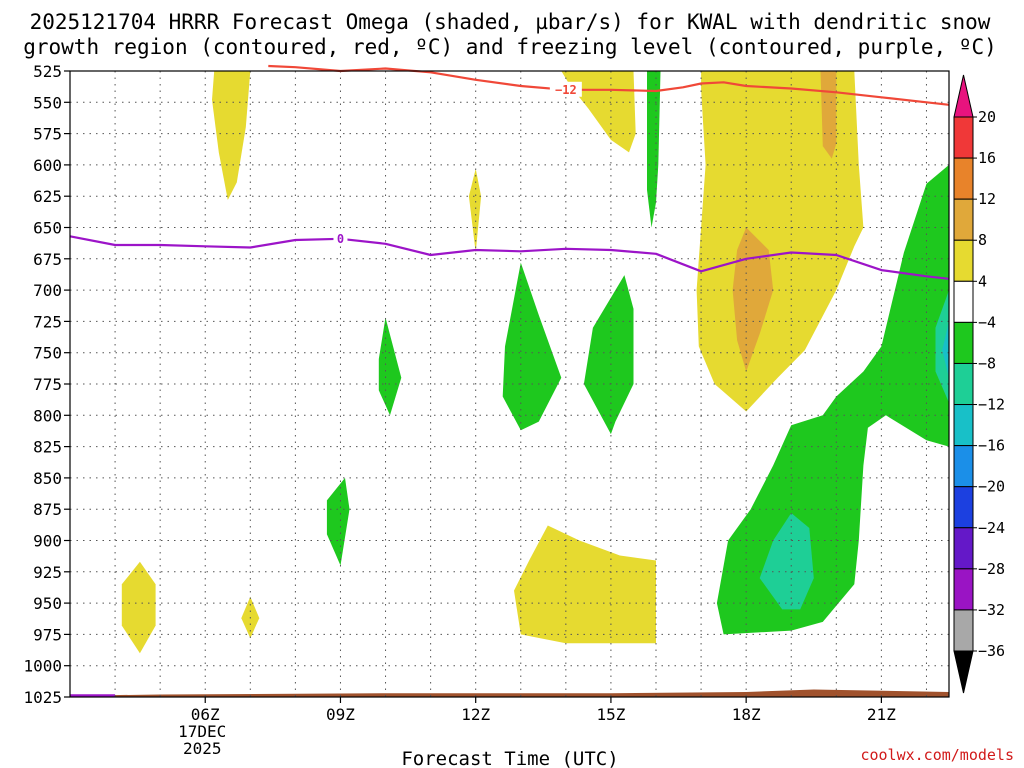 Image resolution: width=1024 pixels, height=768 pixels. What do you see at coordinates (47, 509) in the screenshot?
I see `y-tick-label: 875` at bounding box center [47, 509].